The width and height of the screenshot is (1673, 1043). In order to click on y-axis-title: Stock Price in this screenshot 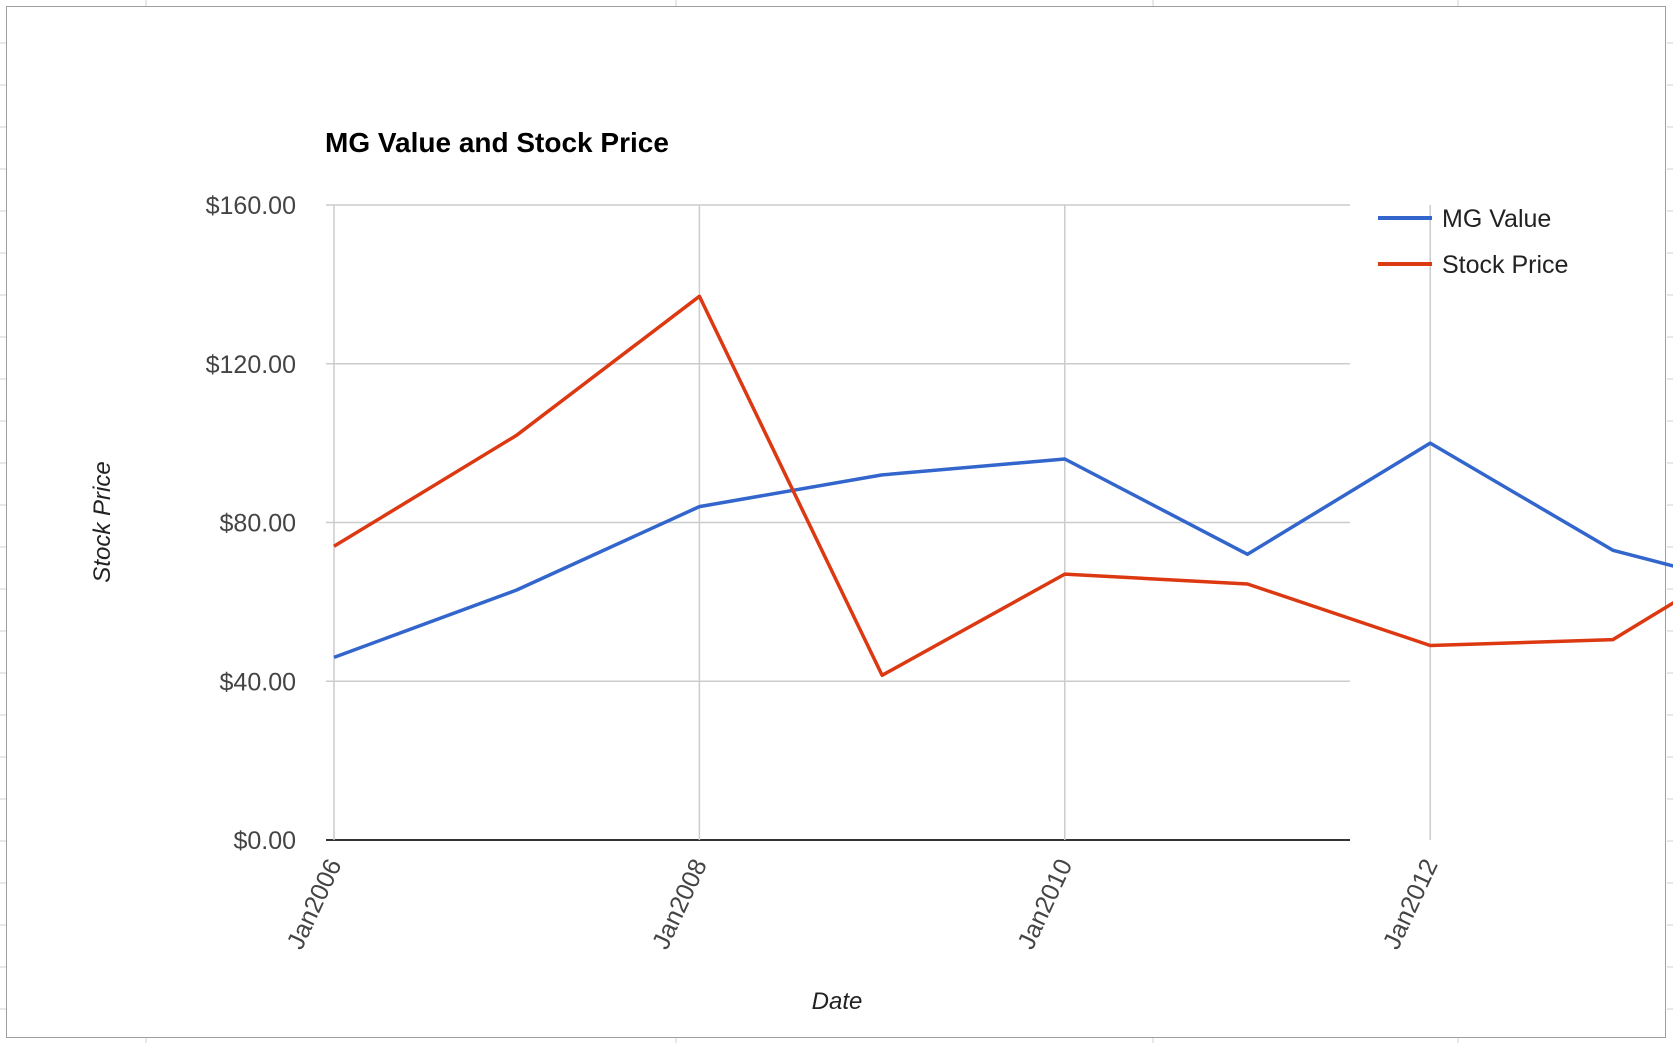, I will do `click(102, 521)`.